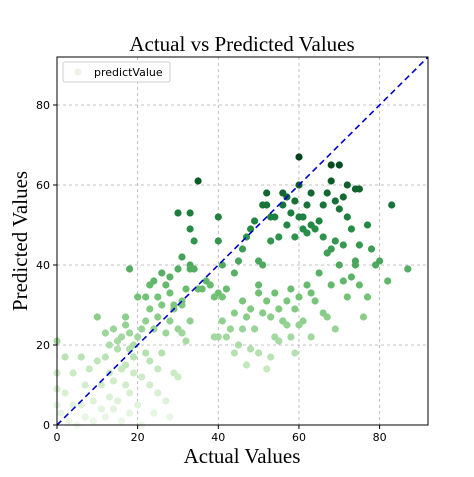 Image resolution: width=474 pixels, height=477 pixels. Describe the element at coordinates (46, 265) in the screenshot. I see `y-axis-ticks: 0 20 40 60 80` at that location.